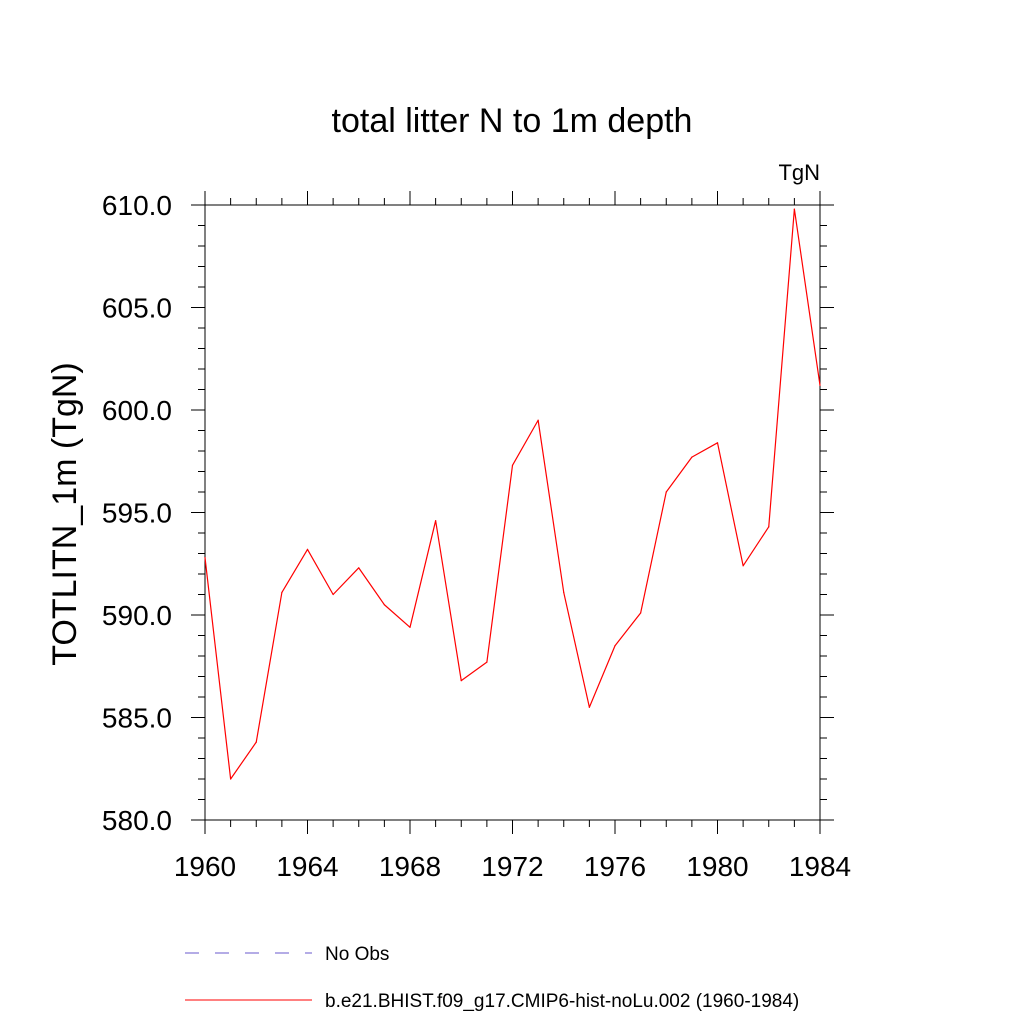  What do you see at coordinates (137, 513) in the screenshot?
I see `y-tick-label: 595.0` at bounding box center [137, 513].